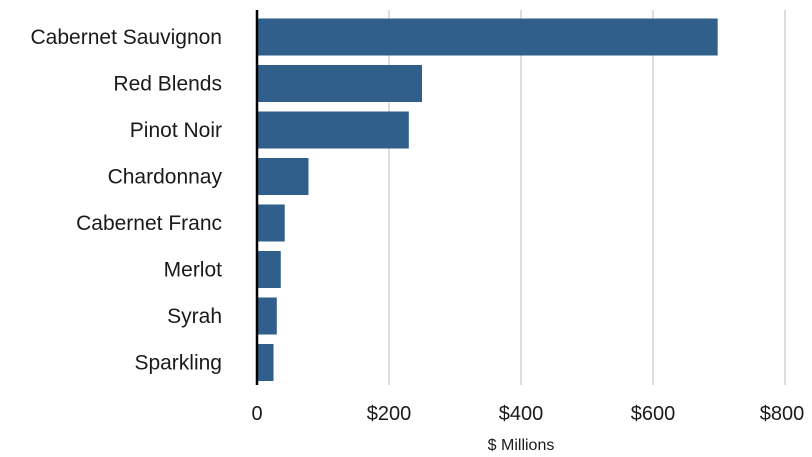 The image size is (812, 457). I want to click on bar-cabernet-sauvignon, so click(487, 37).